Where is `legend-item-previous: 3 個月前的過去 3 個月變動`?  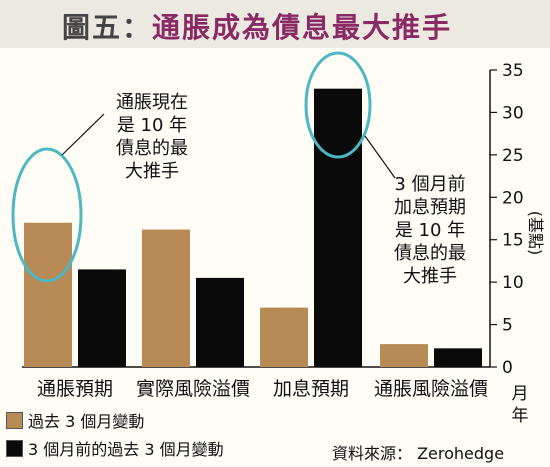 legend-item-previous: 3 個月前的過去 3 個月變動 is located at coordinates (115, 448).